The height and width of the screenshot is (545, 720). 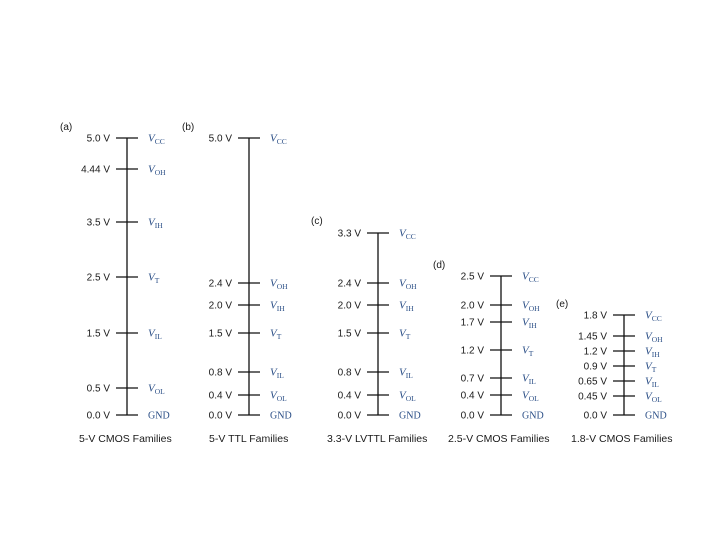 I want to click on family-d-vt-subscript: T, so click(x=531, y=353).